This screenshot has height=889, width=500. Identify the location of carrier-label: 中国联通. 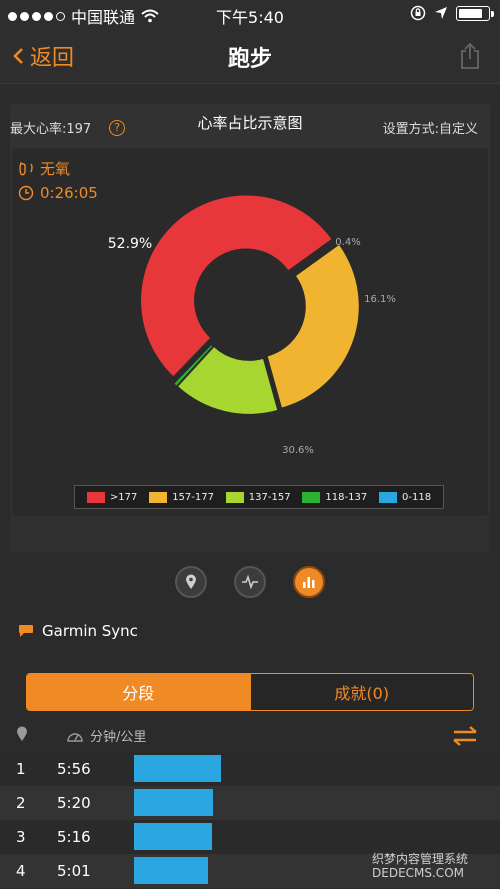
(103, 17).